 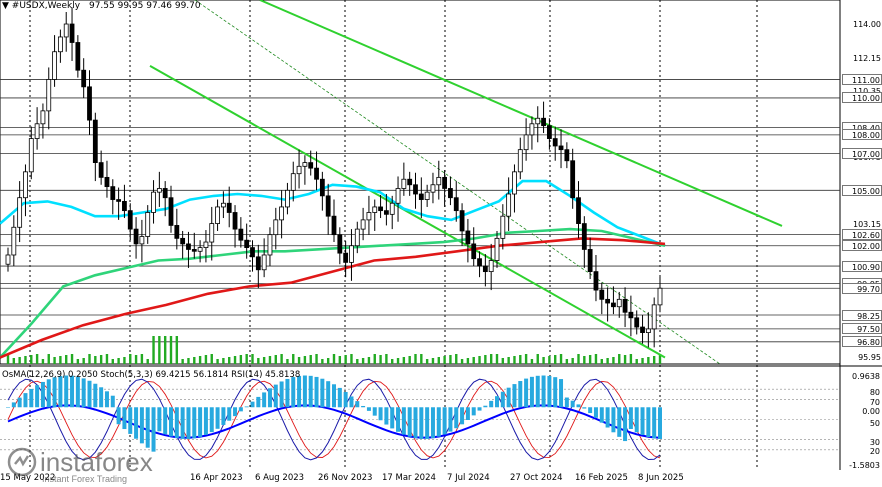 I want to click on time-axis-label: 15 May 2022, so click(x=28, y=478).